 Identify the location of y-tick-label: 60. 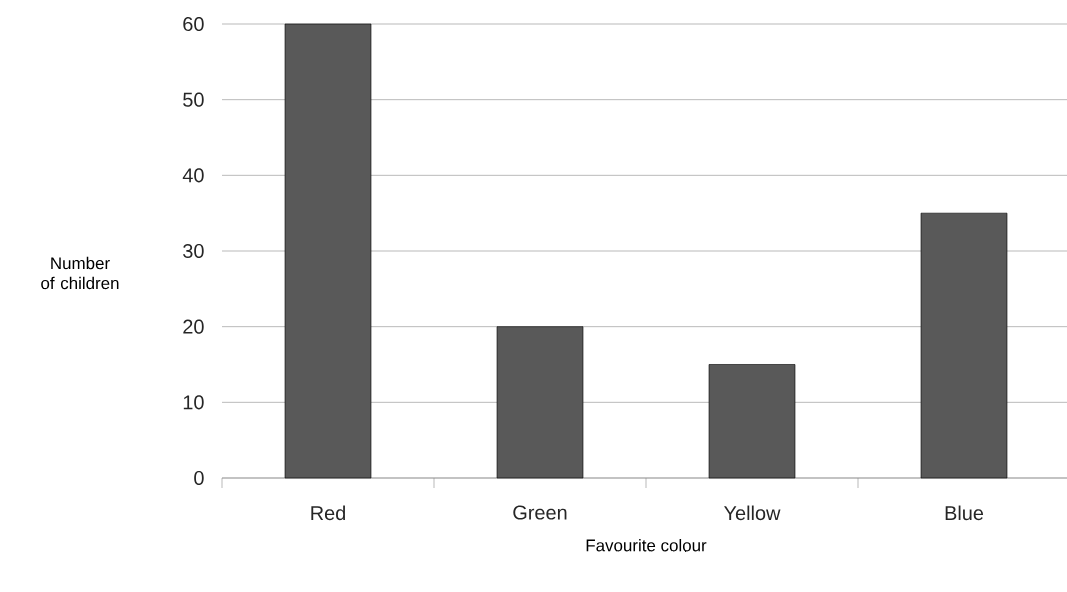
(193, 24).